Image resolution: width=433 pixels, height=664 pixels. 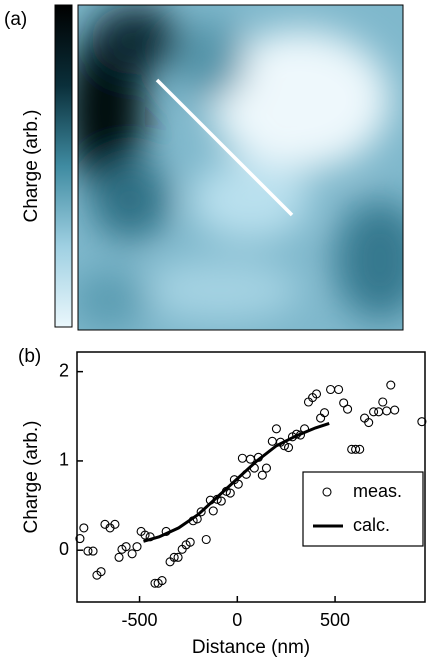 What do you see at coordinates (377, 491) in the screenshot?
I see `legend-label: meas.` at bounding box center [377, 491].